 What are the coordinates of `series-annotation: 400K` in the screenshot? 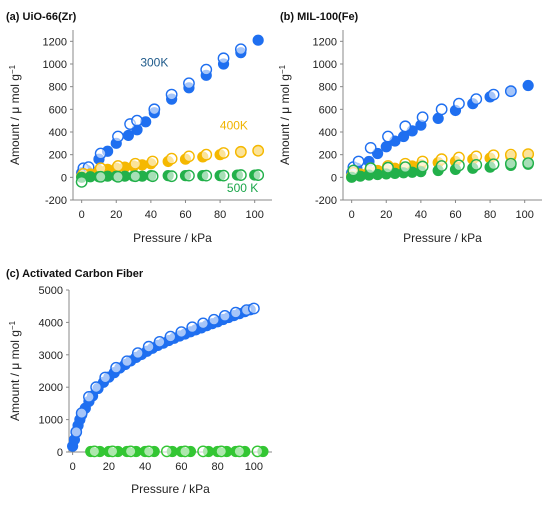 It's located at (234, 126).